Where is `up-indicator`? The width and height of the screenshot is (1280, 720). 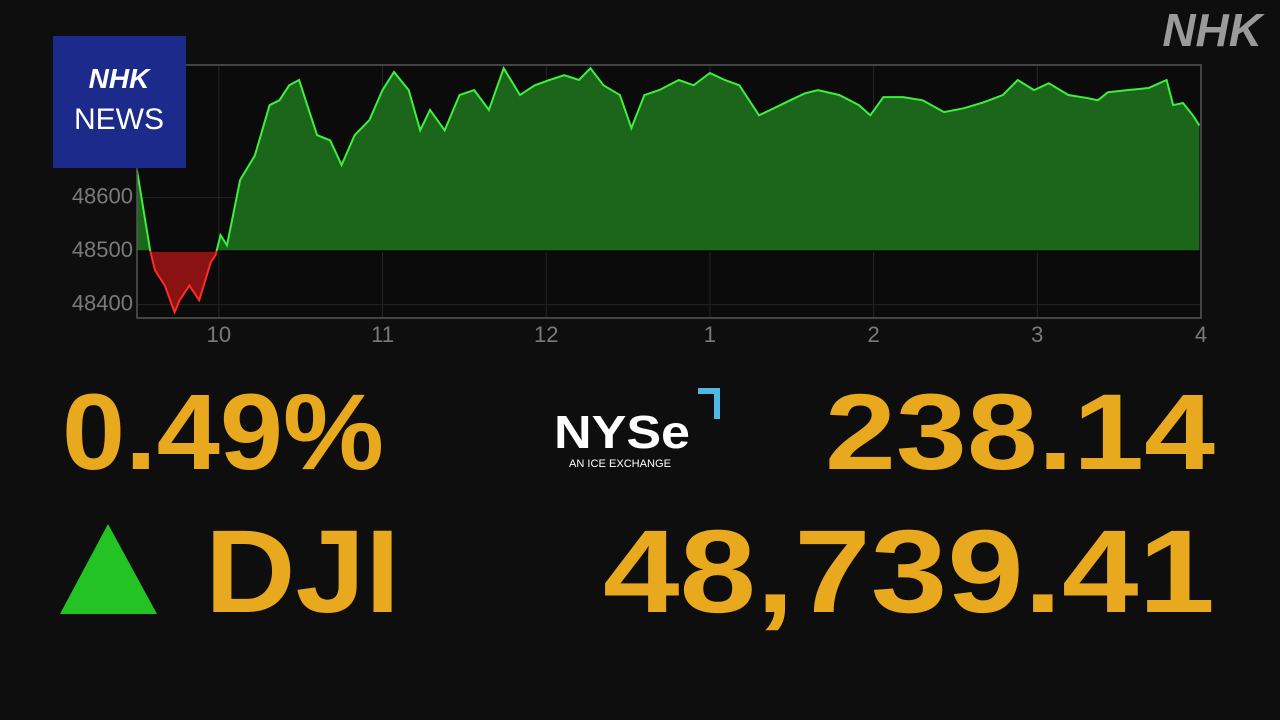
up-indicator is located at coordinates (108, 569).